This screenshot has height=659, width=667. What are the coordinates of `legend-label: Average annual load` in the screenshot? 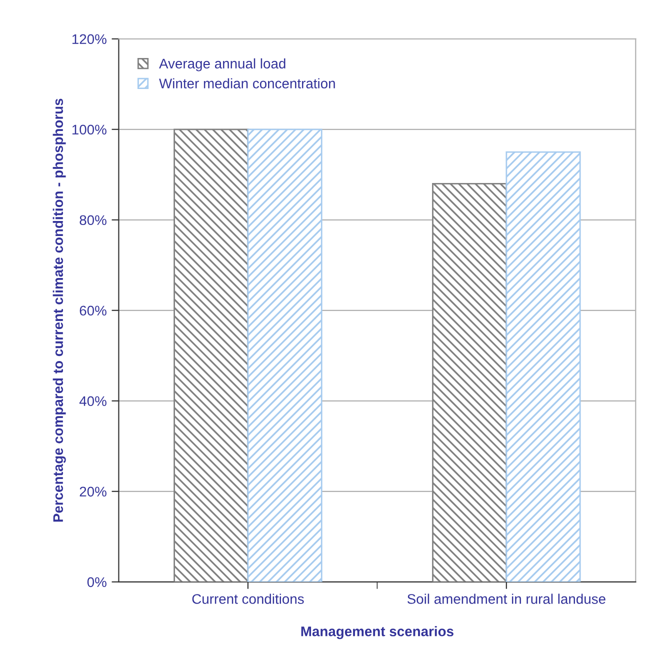 It's located at (222, 65).